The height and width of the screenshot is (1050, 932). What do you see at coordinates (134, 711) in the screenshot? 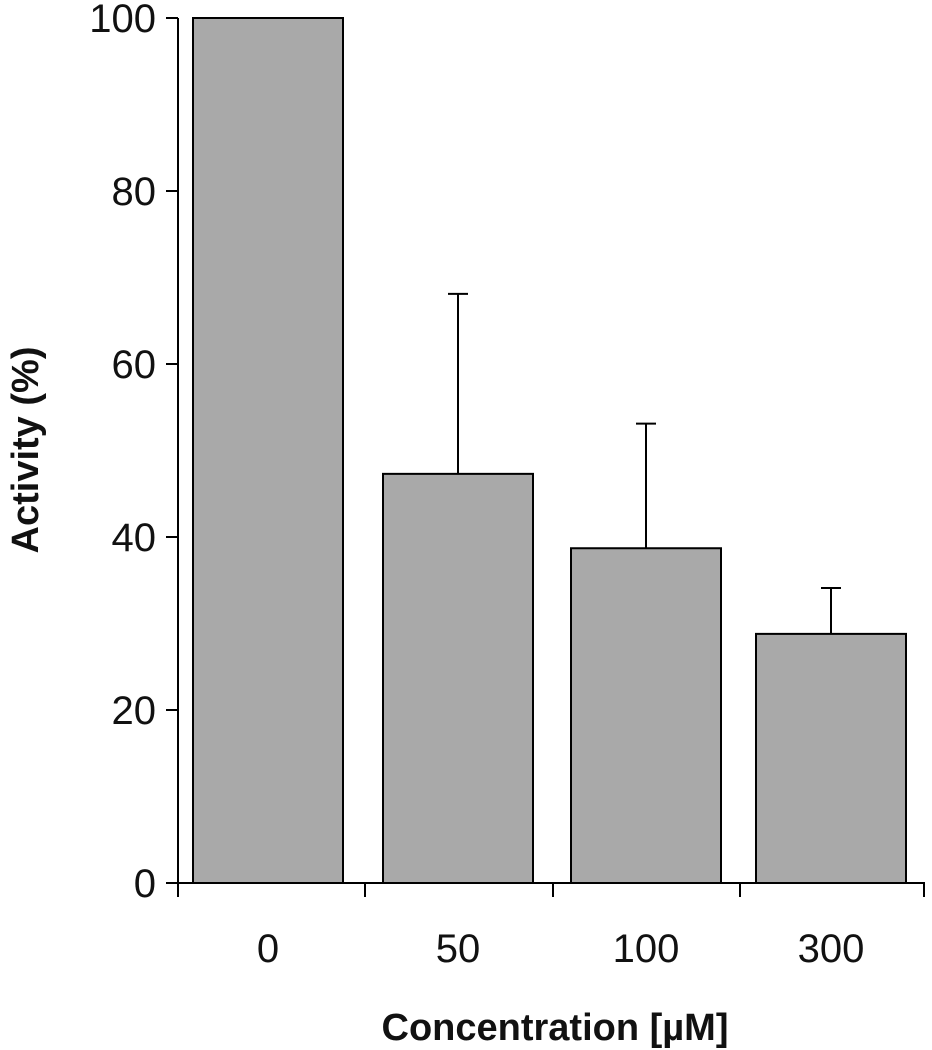
I see `y-tick-label-20: 20` at bounding box center [134, 711].